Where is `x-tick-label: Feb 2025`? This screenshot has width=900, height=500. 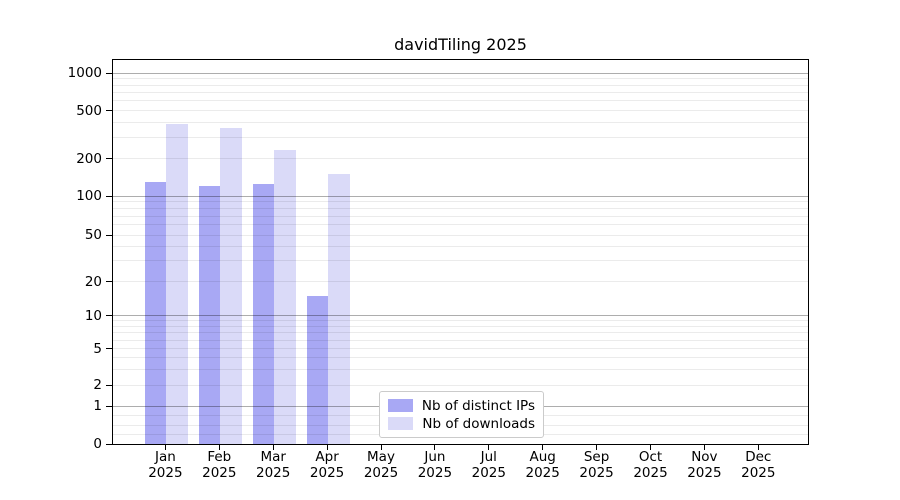 x-tick-label: Feb 2025 is located at coordinates (219, 465).